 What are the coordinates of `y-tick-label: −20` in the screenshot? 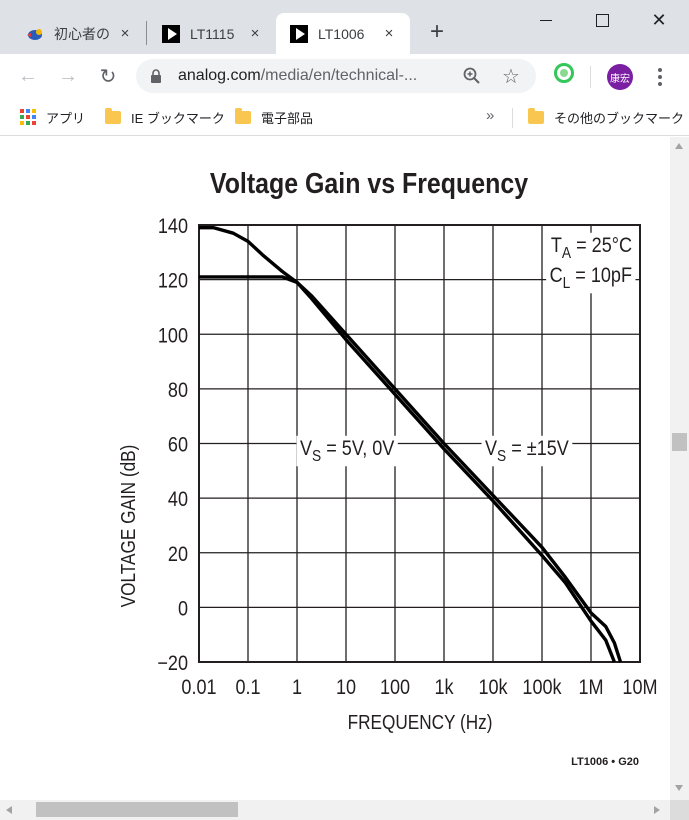 It's located at (172, 664).